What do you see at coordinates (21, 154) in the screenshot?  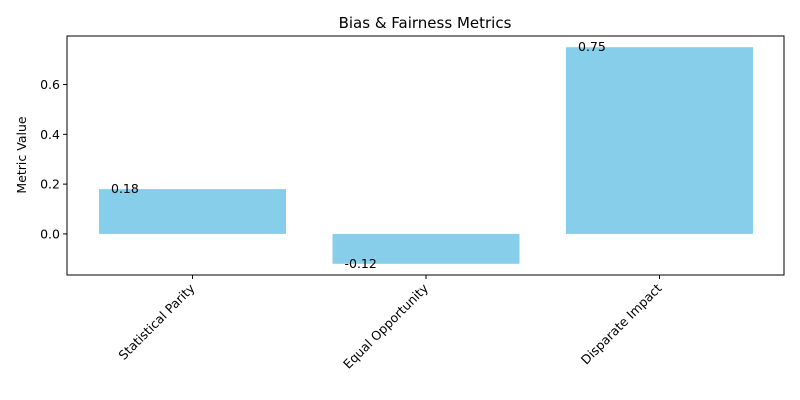 I see `y-axis-label: Metric Value` at bounding box center [21, 154].